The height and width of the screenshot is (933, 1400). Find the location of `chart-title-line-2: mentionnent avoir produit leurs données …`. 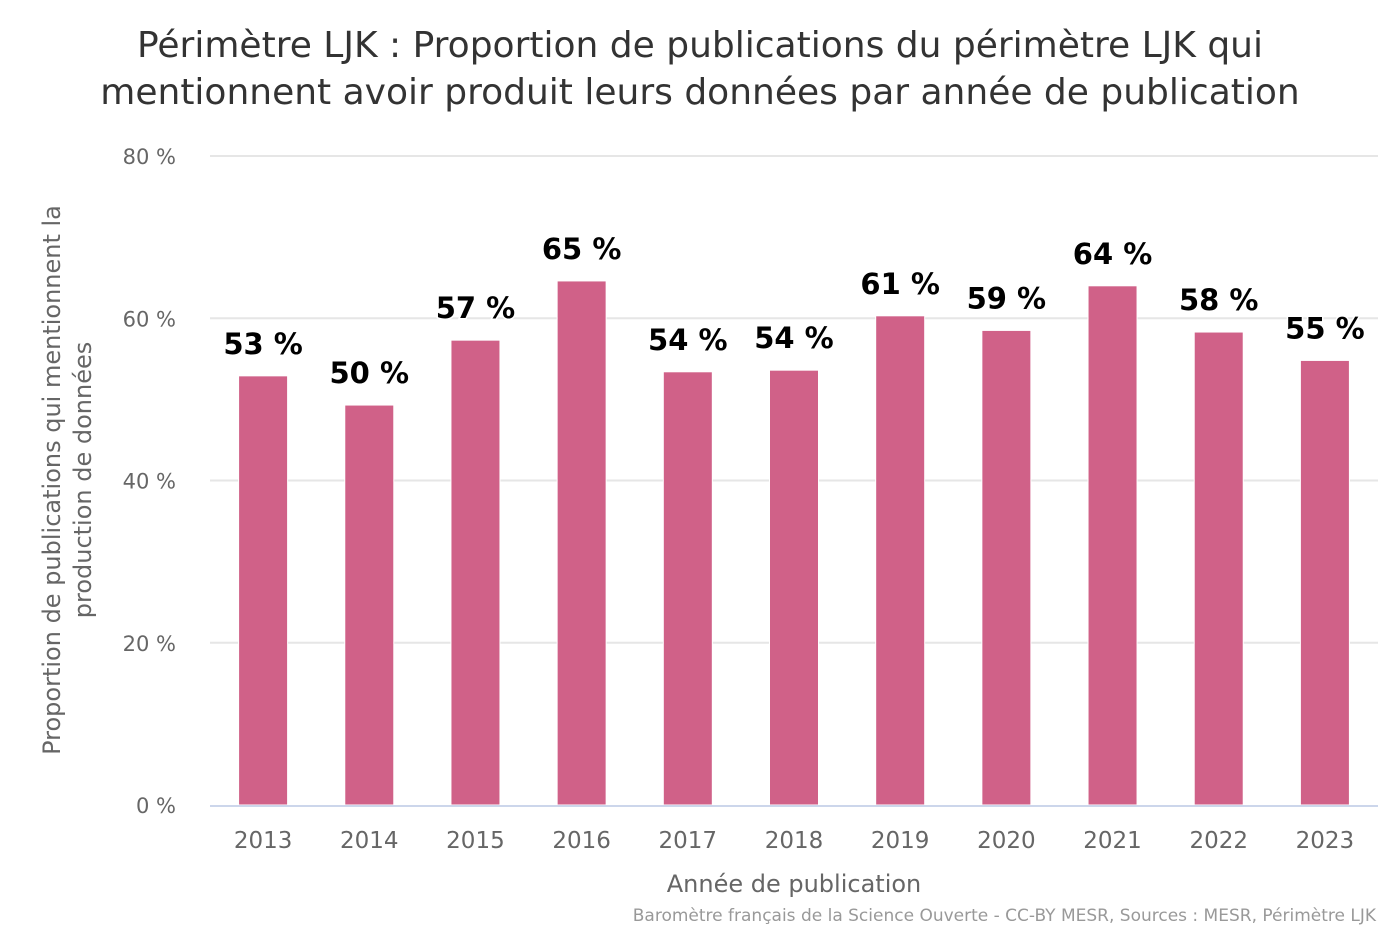

chart-title-line-2: mentionnent avoir produit leurs données … is located at coordinates (699, 92).